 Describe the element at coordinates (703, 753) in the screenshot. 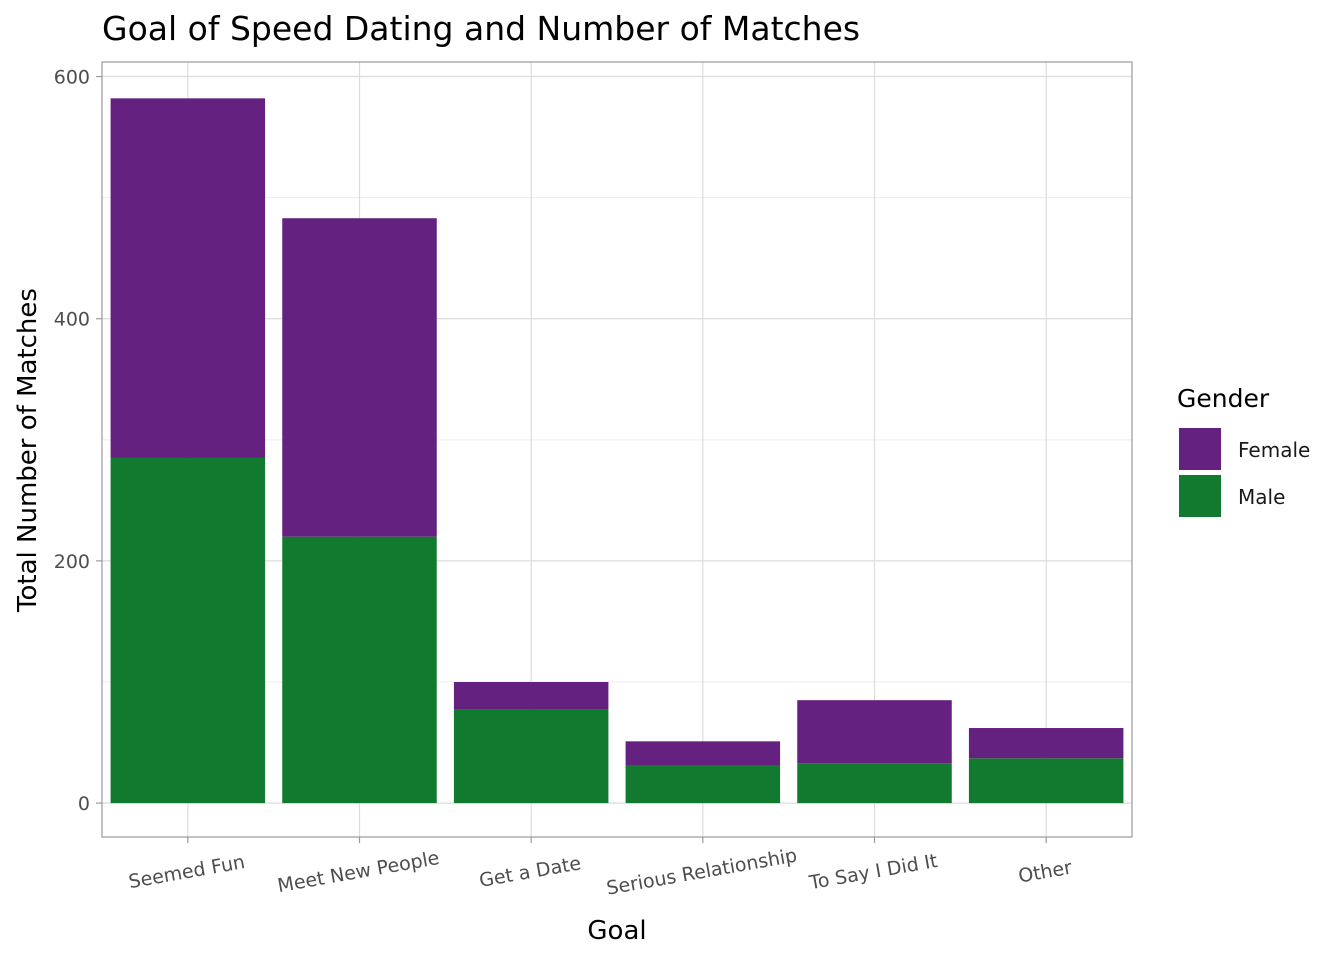

I see `bar-female-serious-relationship` at that location.